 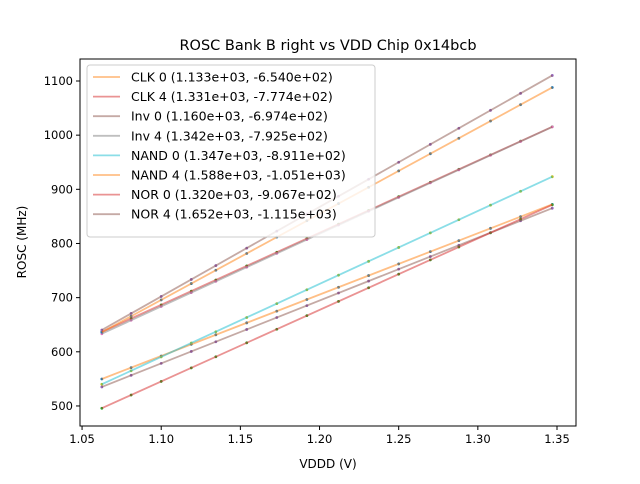 What do you see at coordinates (82, 439) in the screenshot?
I see `x-tick-label: 1.05` at bounding box center [82, 439].